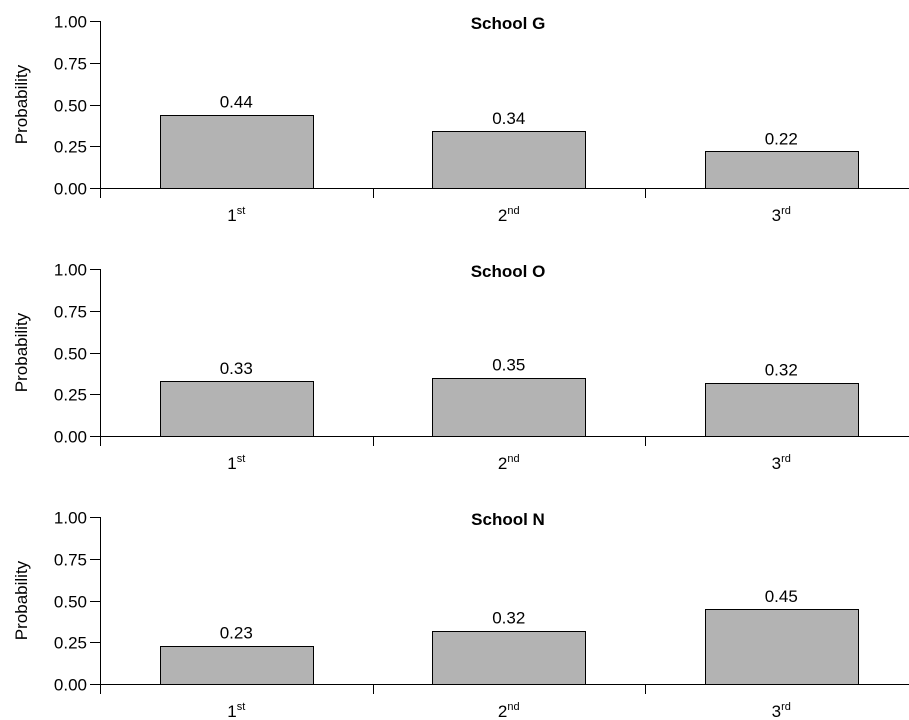 Image resolution: width=909 pixels, height=720 pixels. What do you see at coordinates (508, 365) in the screenshot?
I see `bar-value-label: 0.35` at bounding box center [508, 365].